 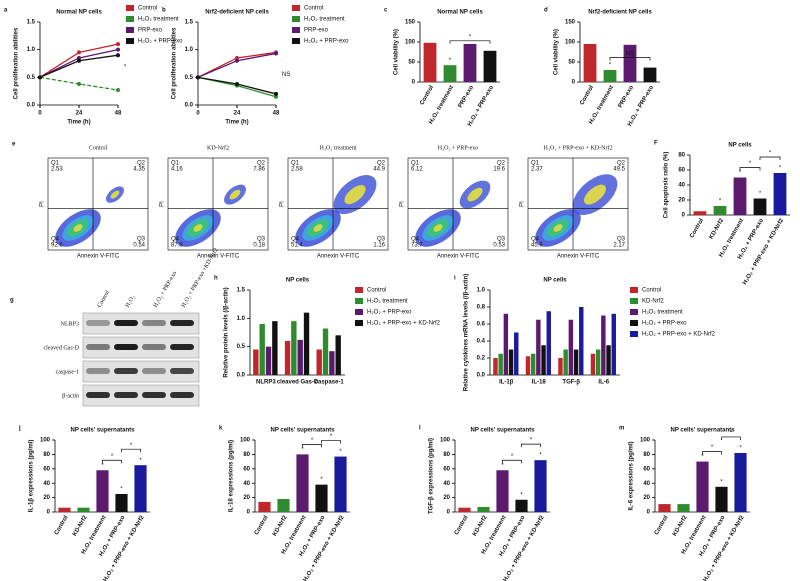 What do you see at coordinates (420, 429) in the screenshot?
I see `panel-label: l` at bounding box center [420, 429].